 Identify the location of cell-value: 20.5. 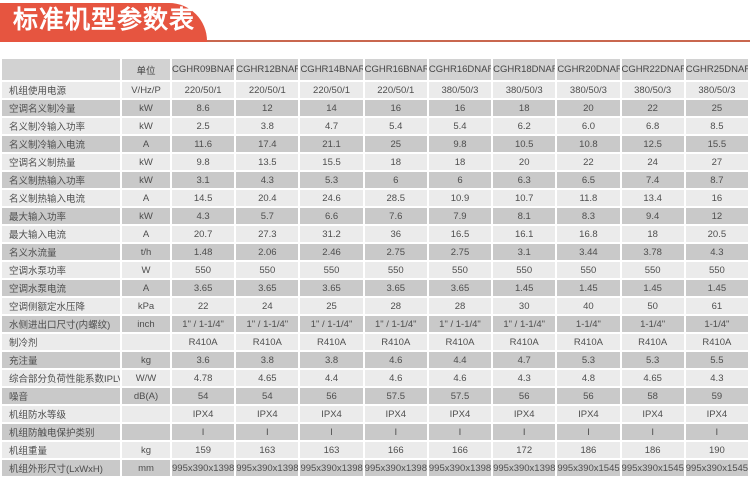
(716, 234).